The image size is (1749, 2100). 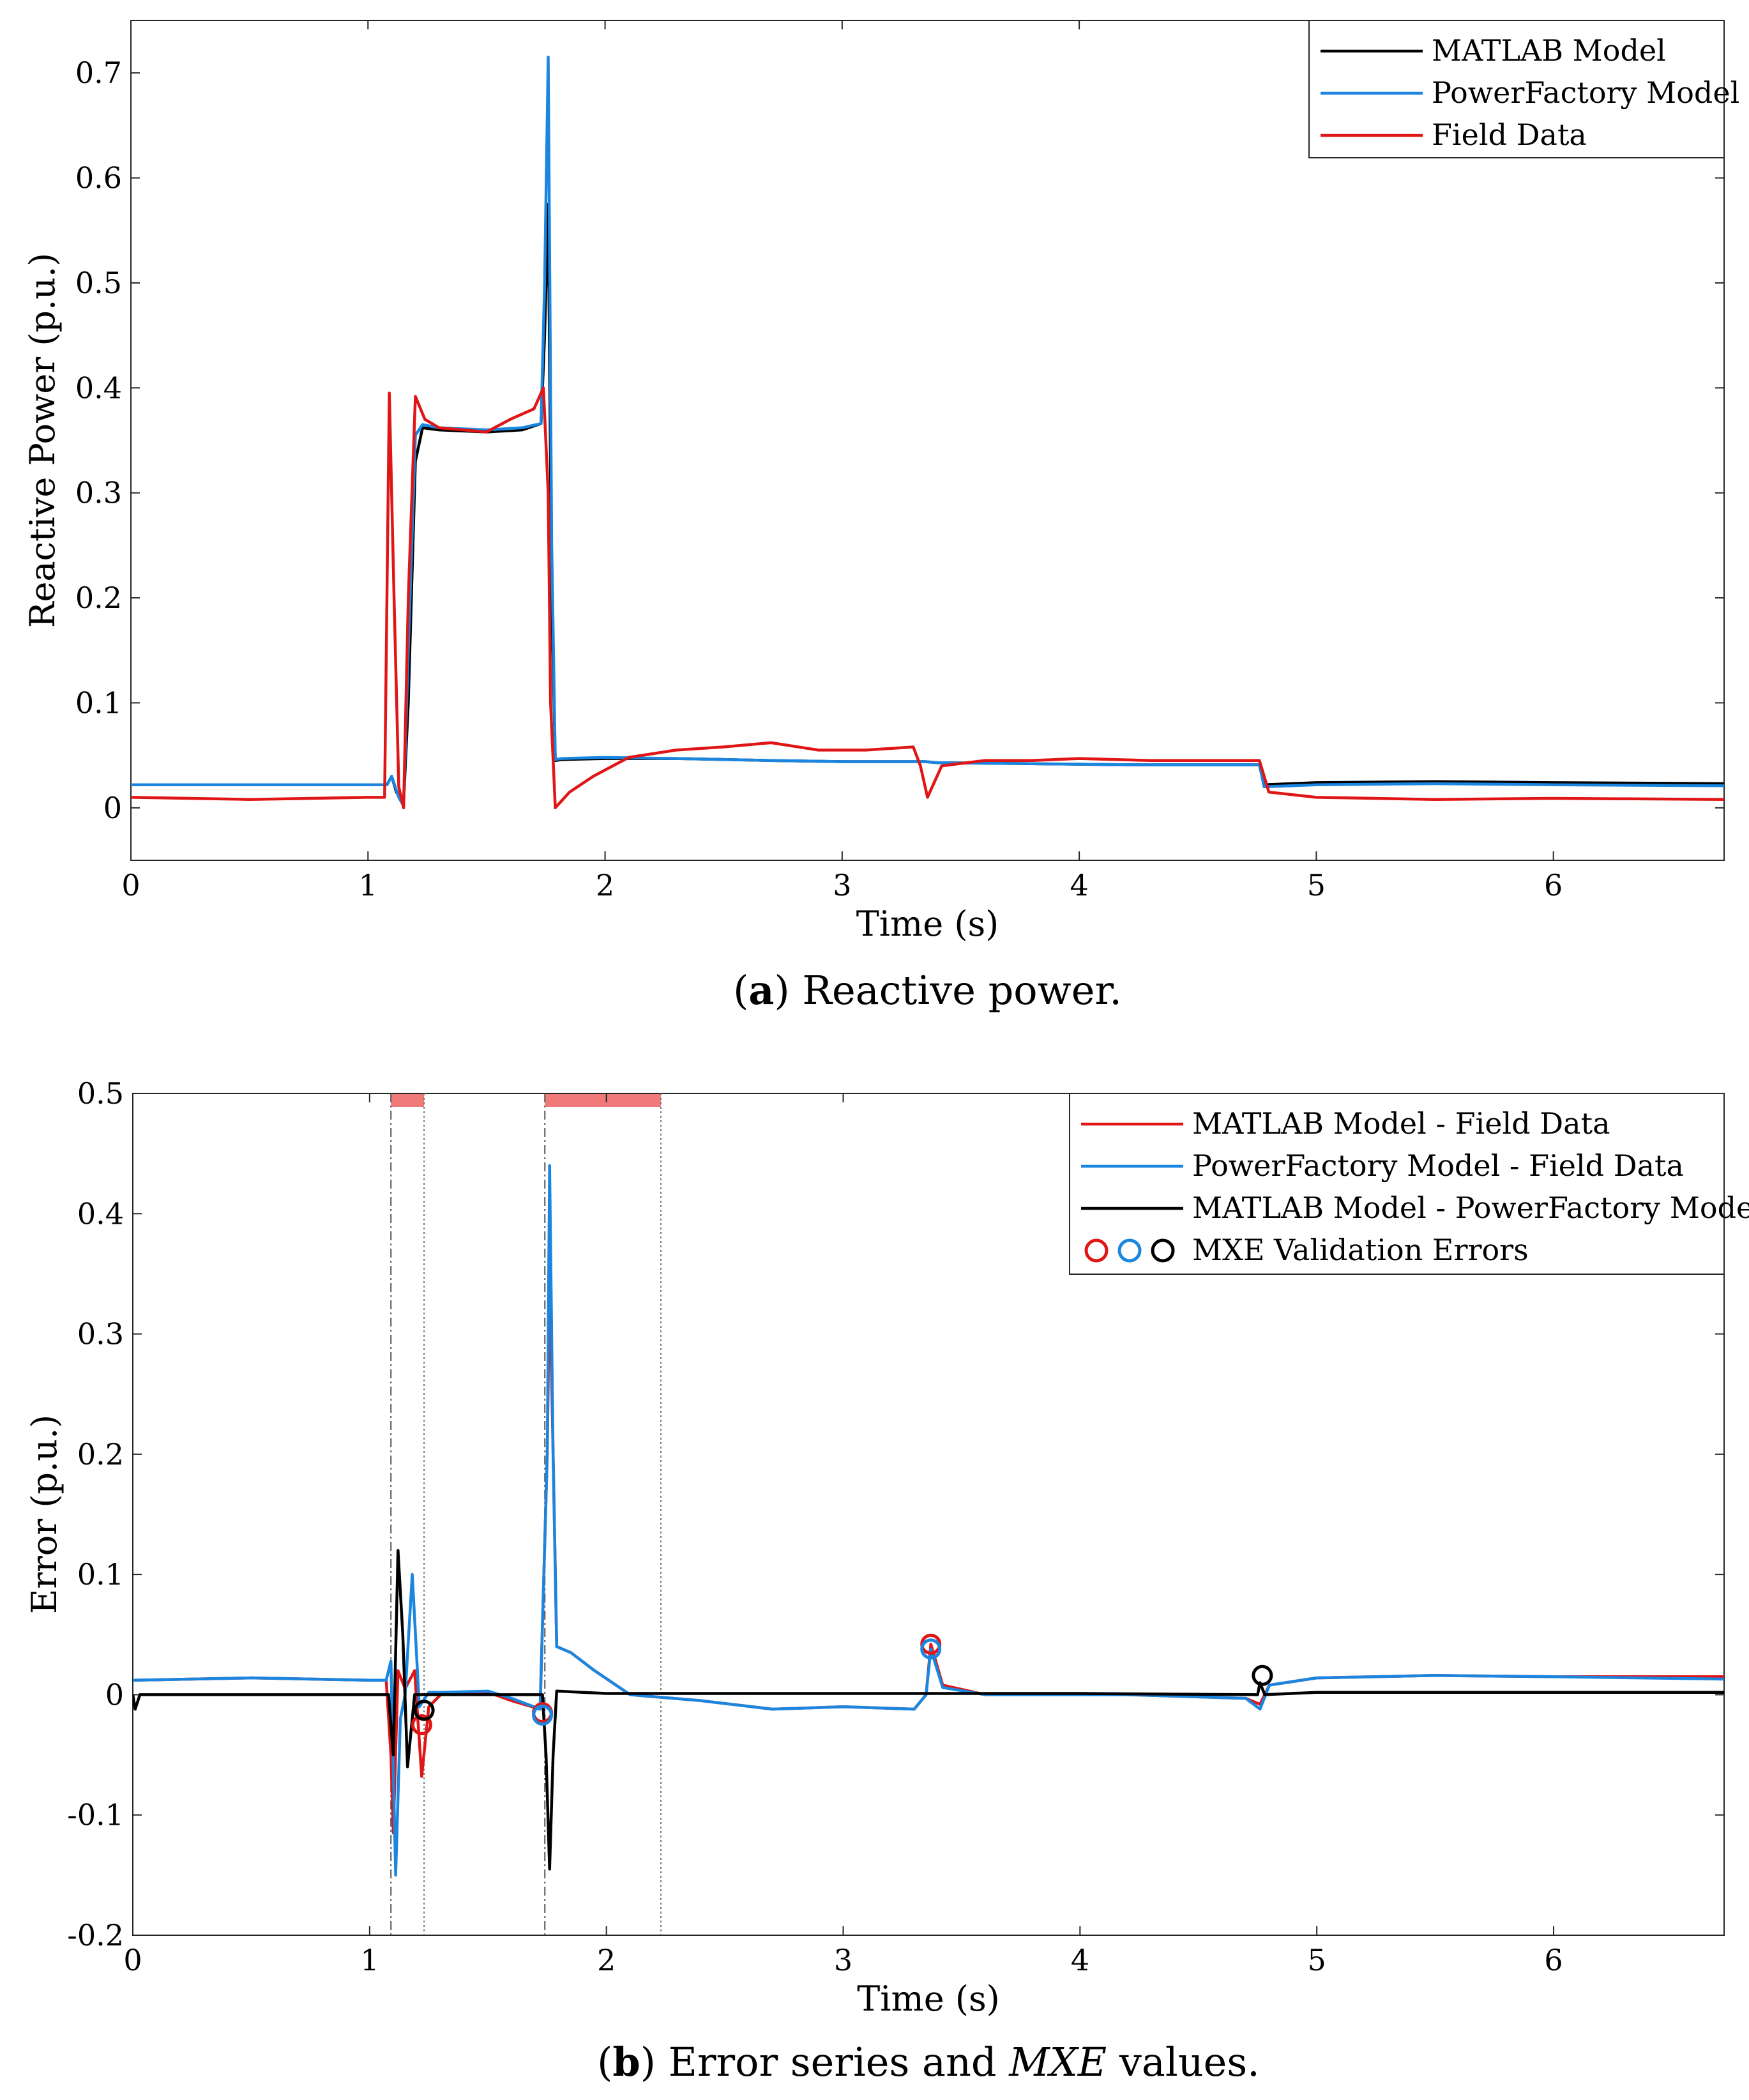 I want to click on legend-label: MATLAB Model - PowerFactory Model, so click(x=1470, y=1208).